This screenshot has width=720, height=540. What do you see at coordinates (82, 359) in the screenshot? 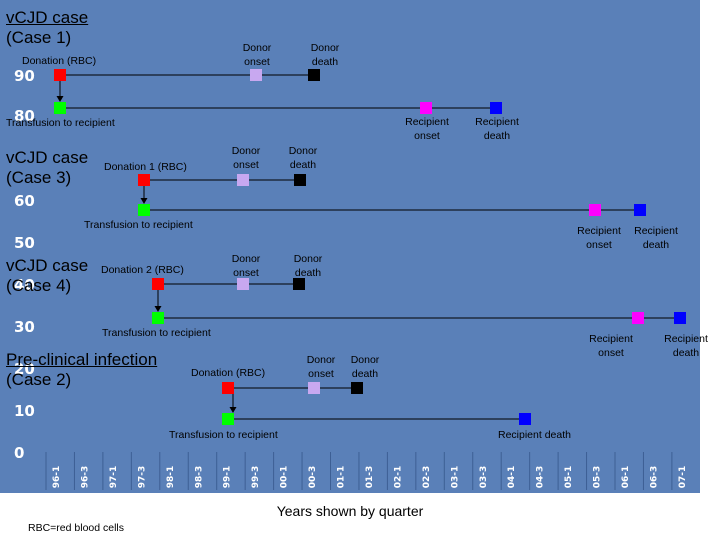
I see `case-2-title-line1: Pre-clinical infection` at bounding box center [82, 359].